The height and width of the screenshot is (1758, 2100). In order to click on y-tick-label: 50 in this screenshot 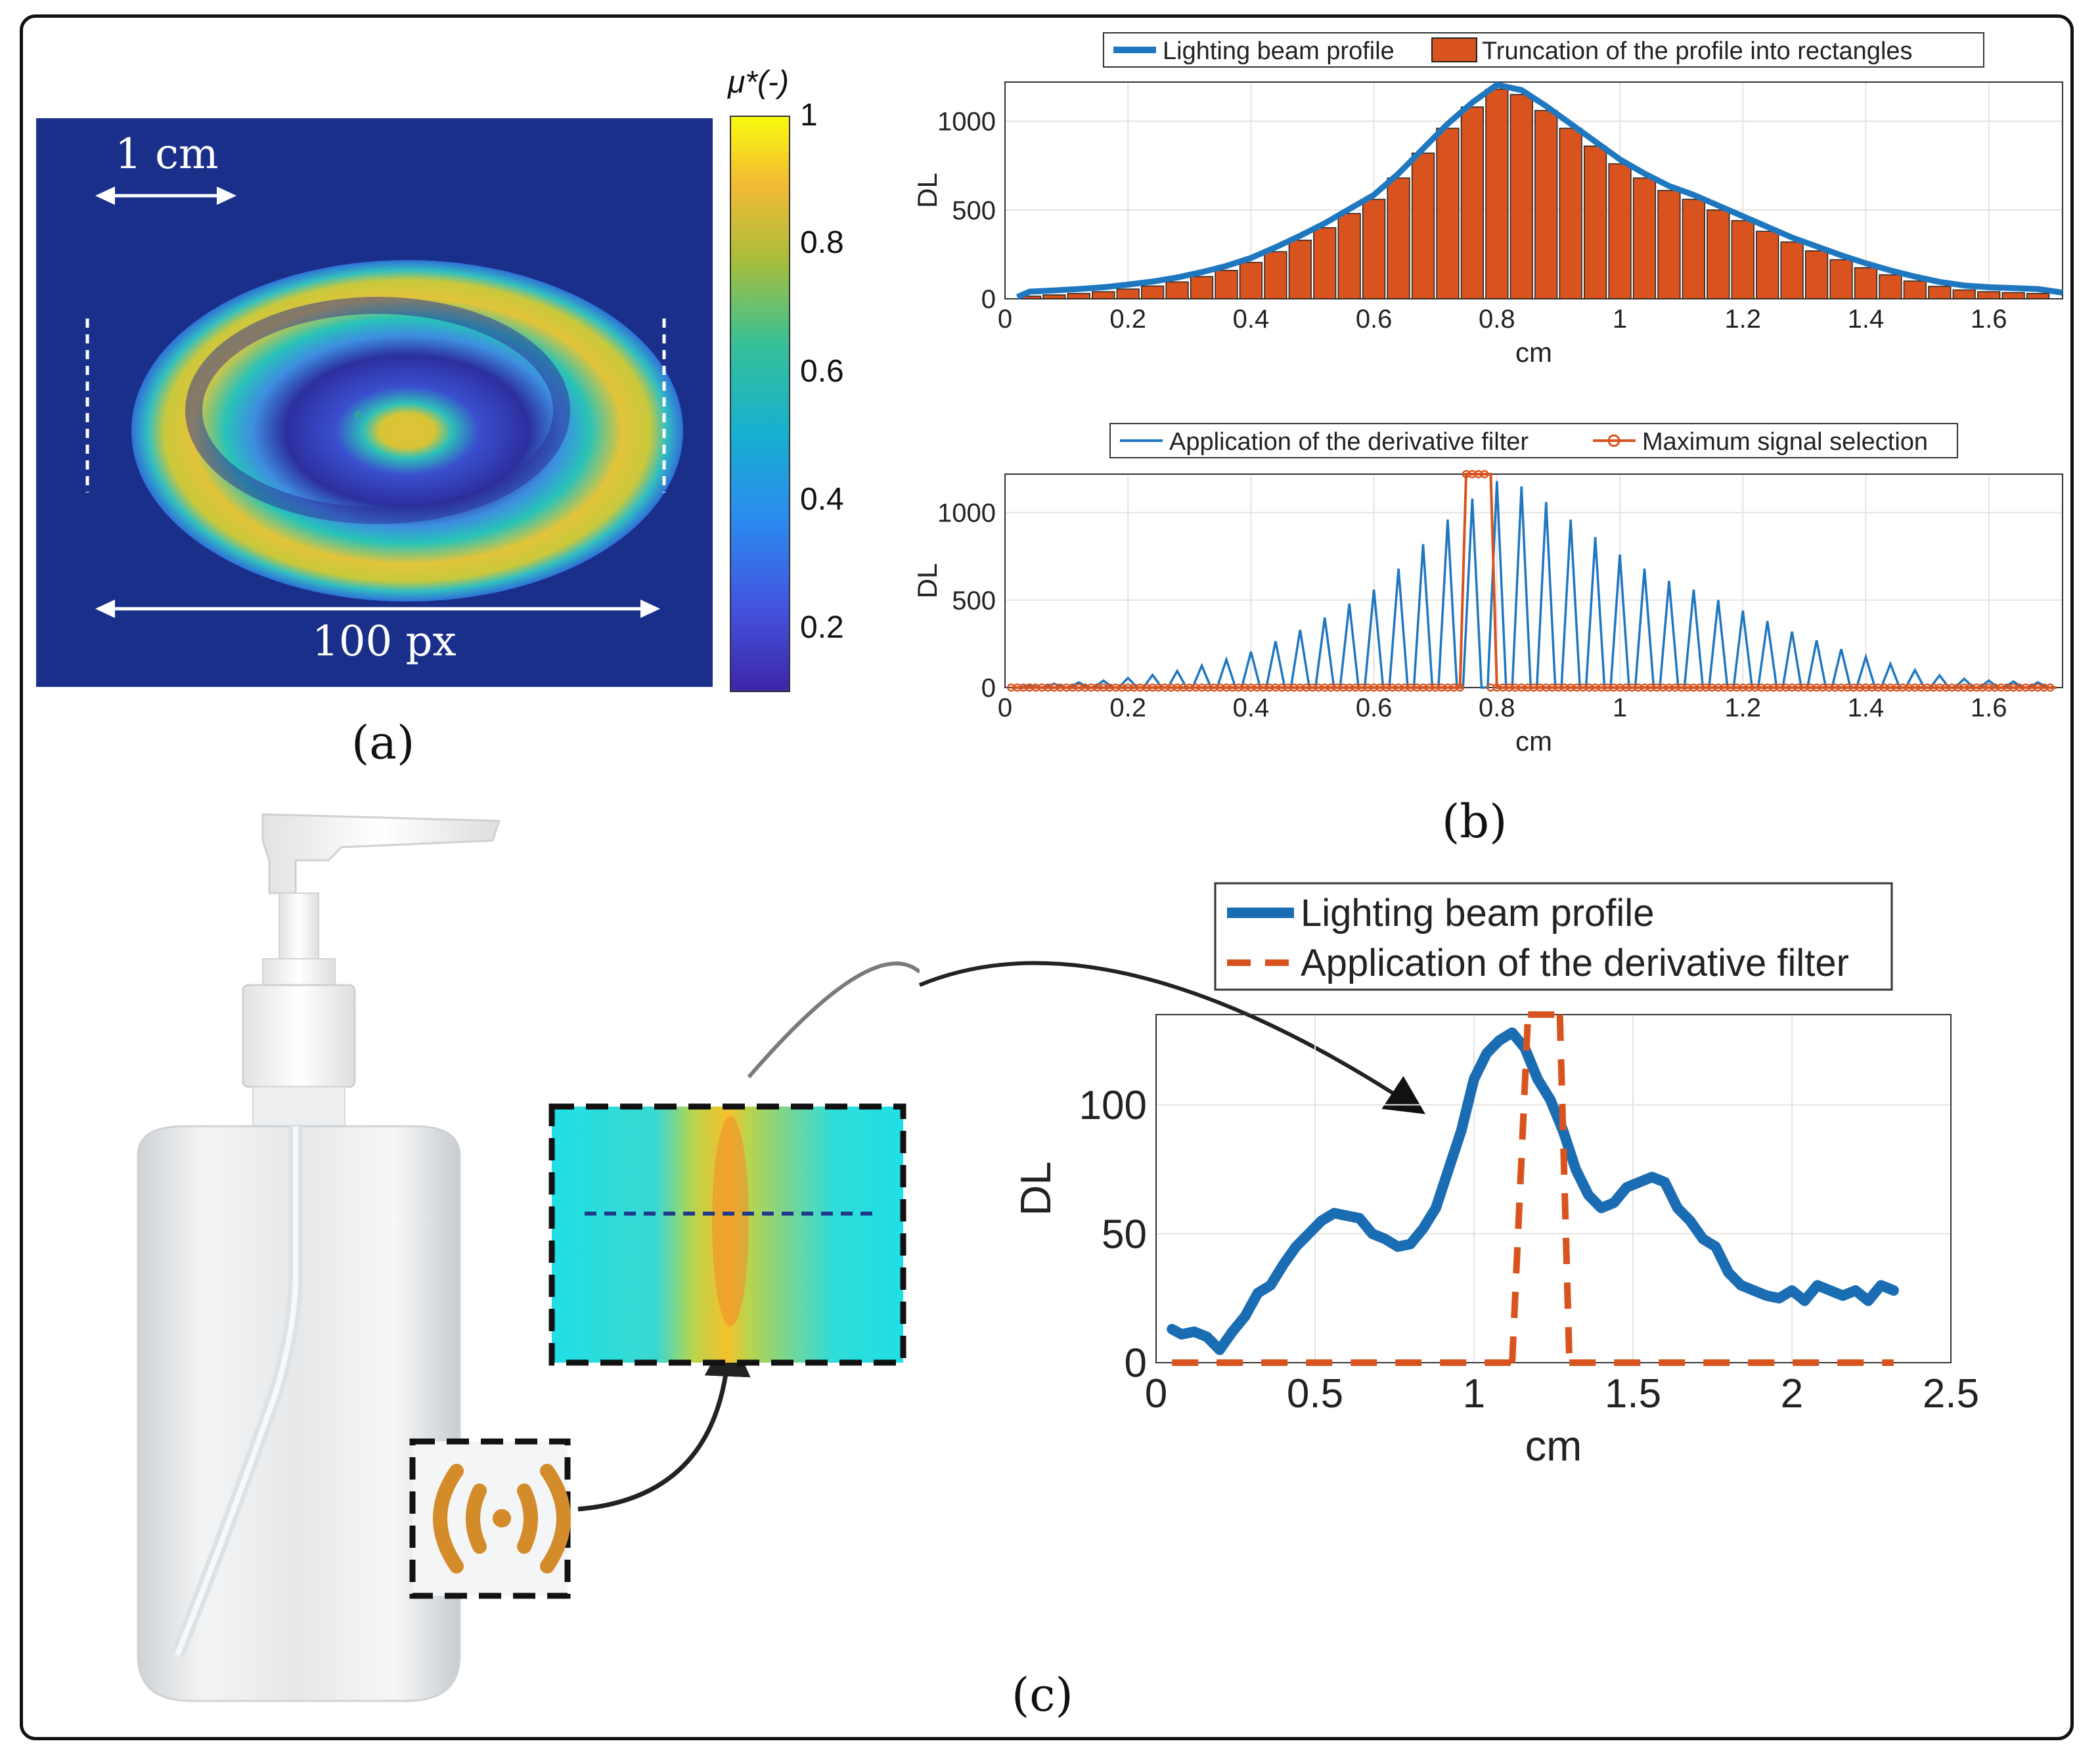, I will do `click(1124, 1234)`.